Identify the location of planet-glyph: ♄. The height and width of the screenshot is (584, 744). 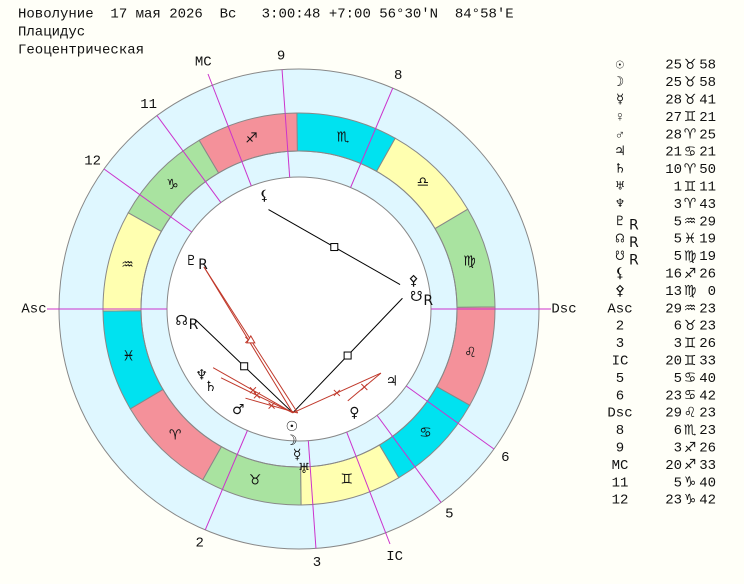
(210, 387).